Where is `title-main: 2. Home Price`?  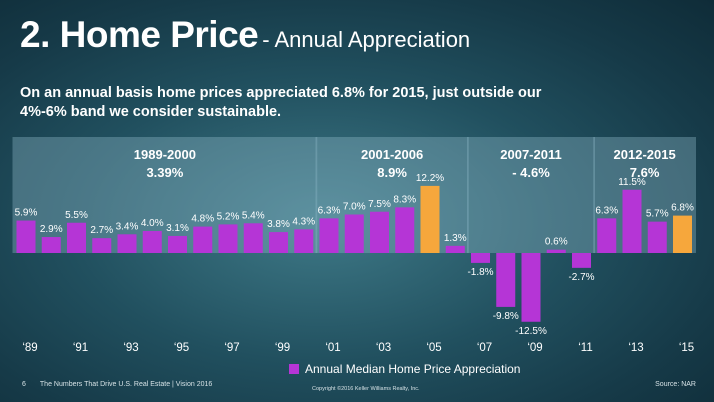 title-main: 2. Home Price is located at coordinates (139, 34).